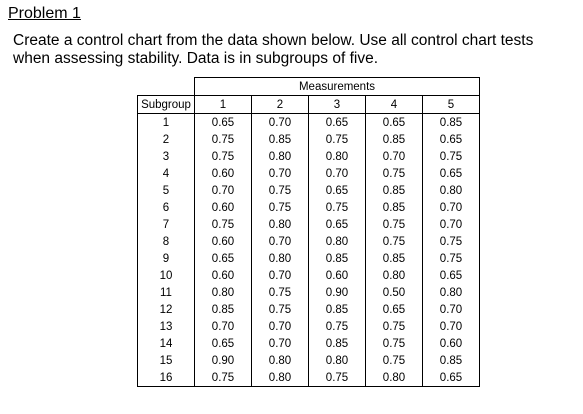 The height and width of the screenshot is (414, 583). Describe the element at coordinates (166, 86) in the screenshot. I see `table-corner` at that location.